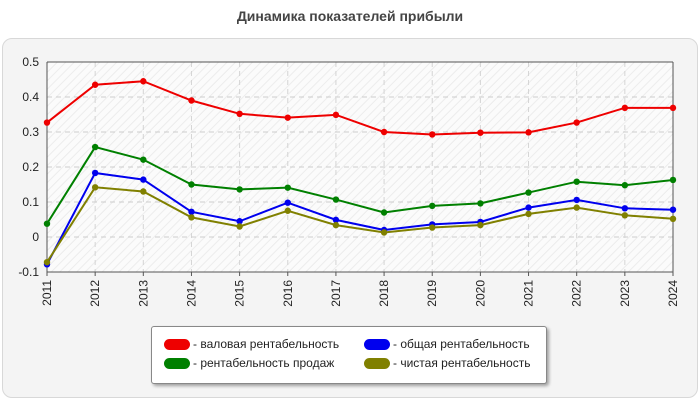 The image size is (700, 400). What do you see at coordinates (577, 293) in the screenshot?
I see `x-tick-label: 2022` at bounding box center [577, 293].